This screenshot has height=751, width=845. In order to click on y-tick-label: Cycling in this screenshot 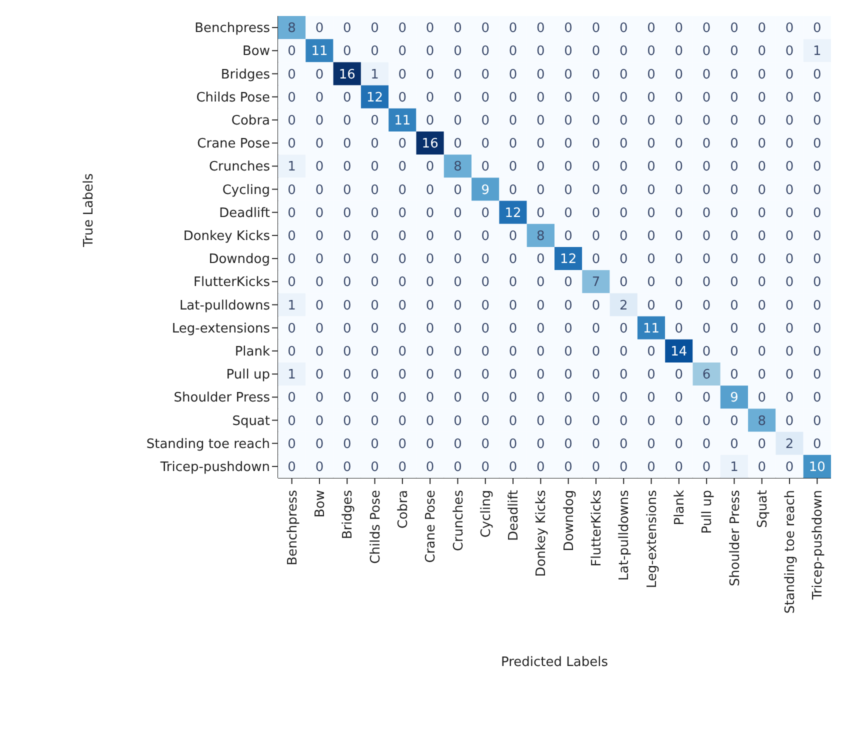, I will do `click(246, 190)`.